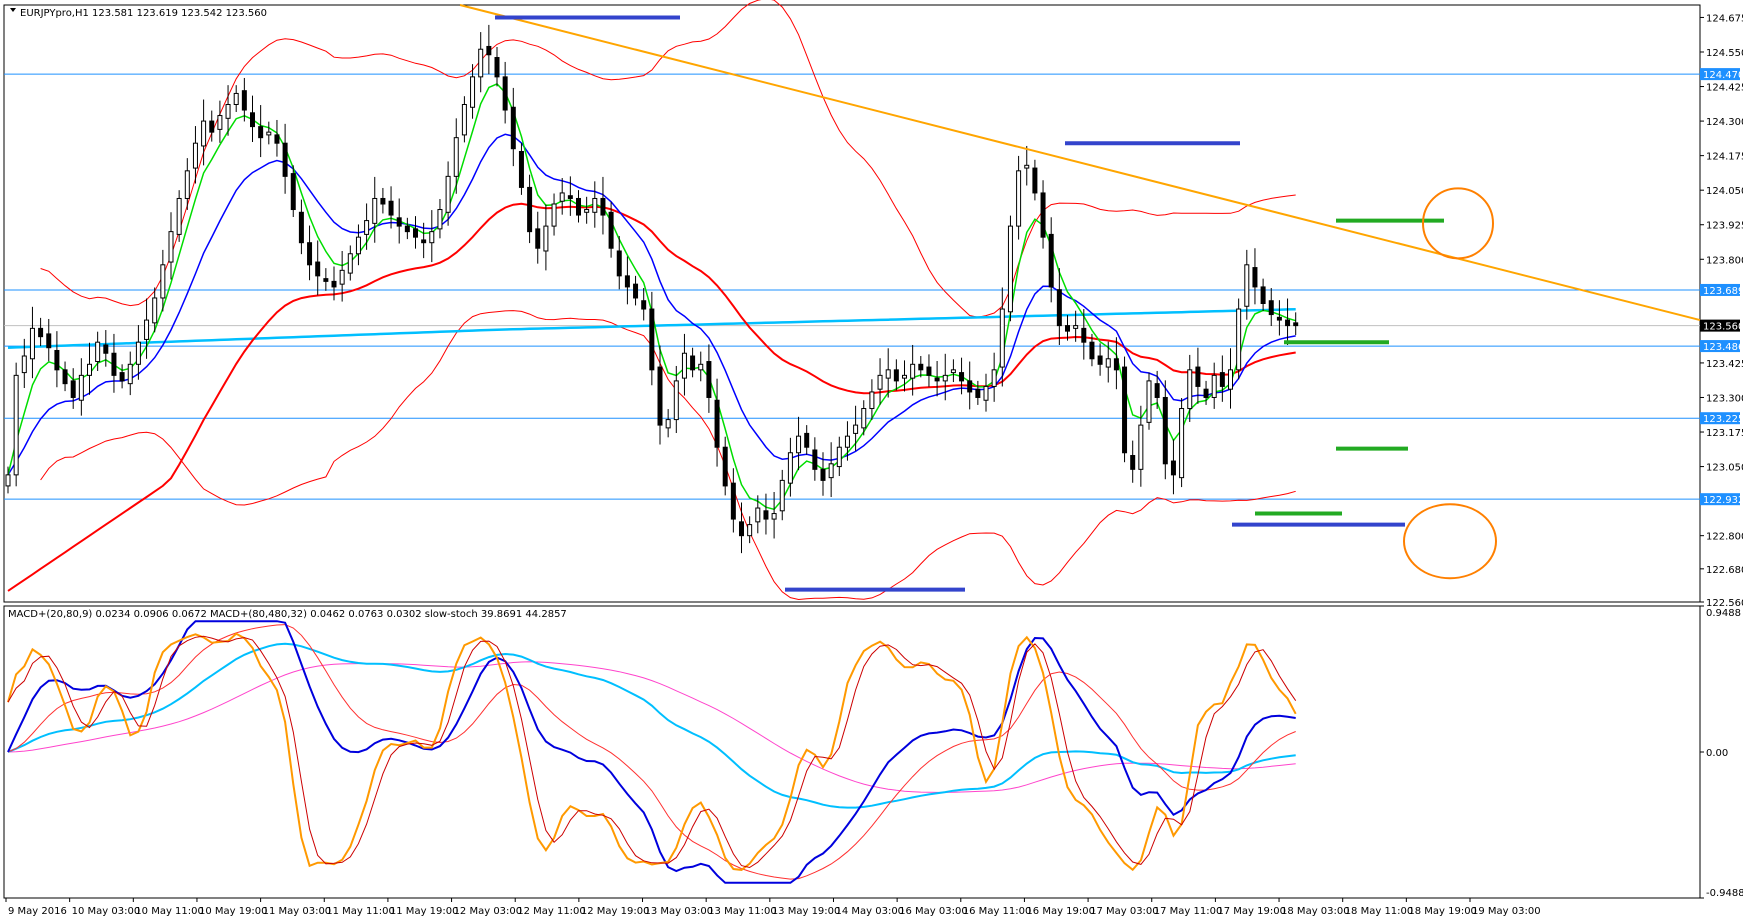 This screenshot has height=922, width=1743. I want to click on price-tick-label: 122.560, so click(1724, 603).